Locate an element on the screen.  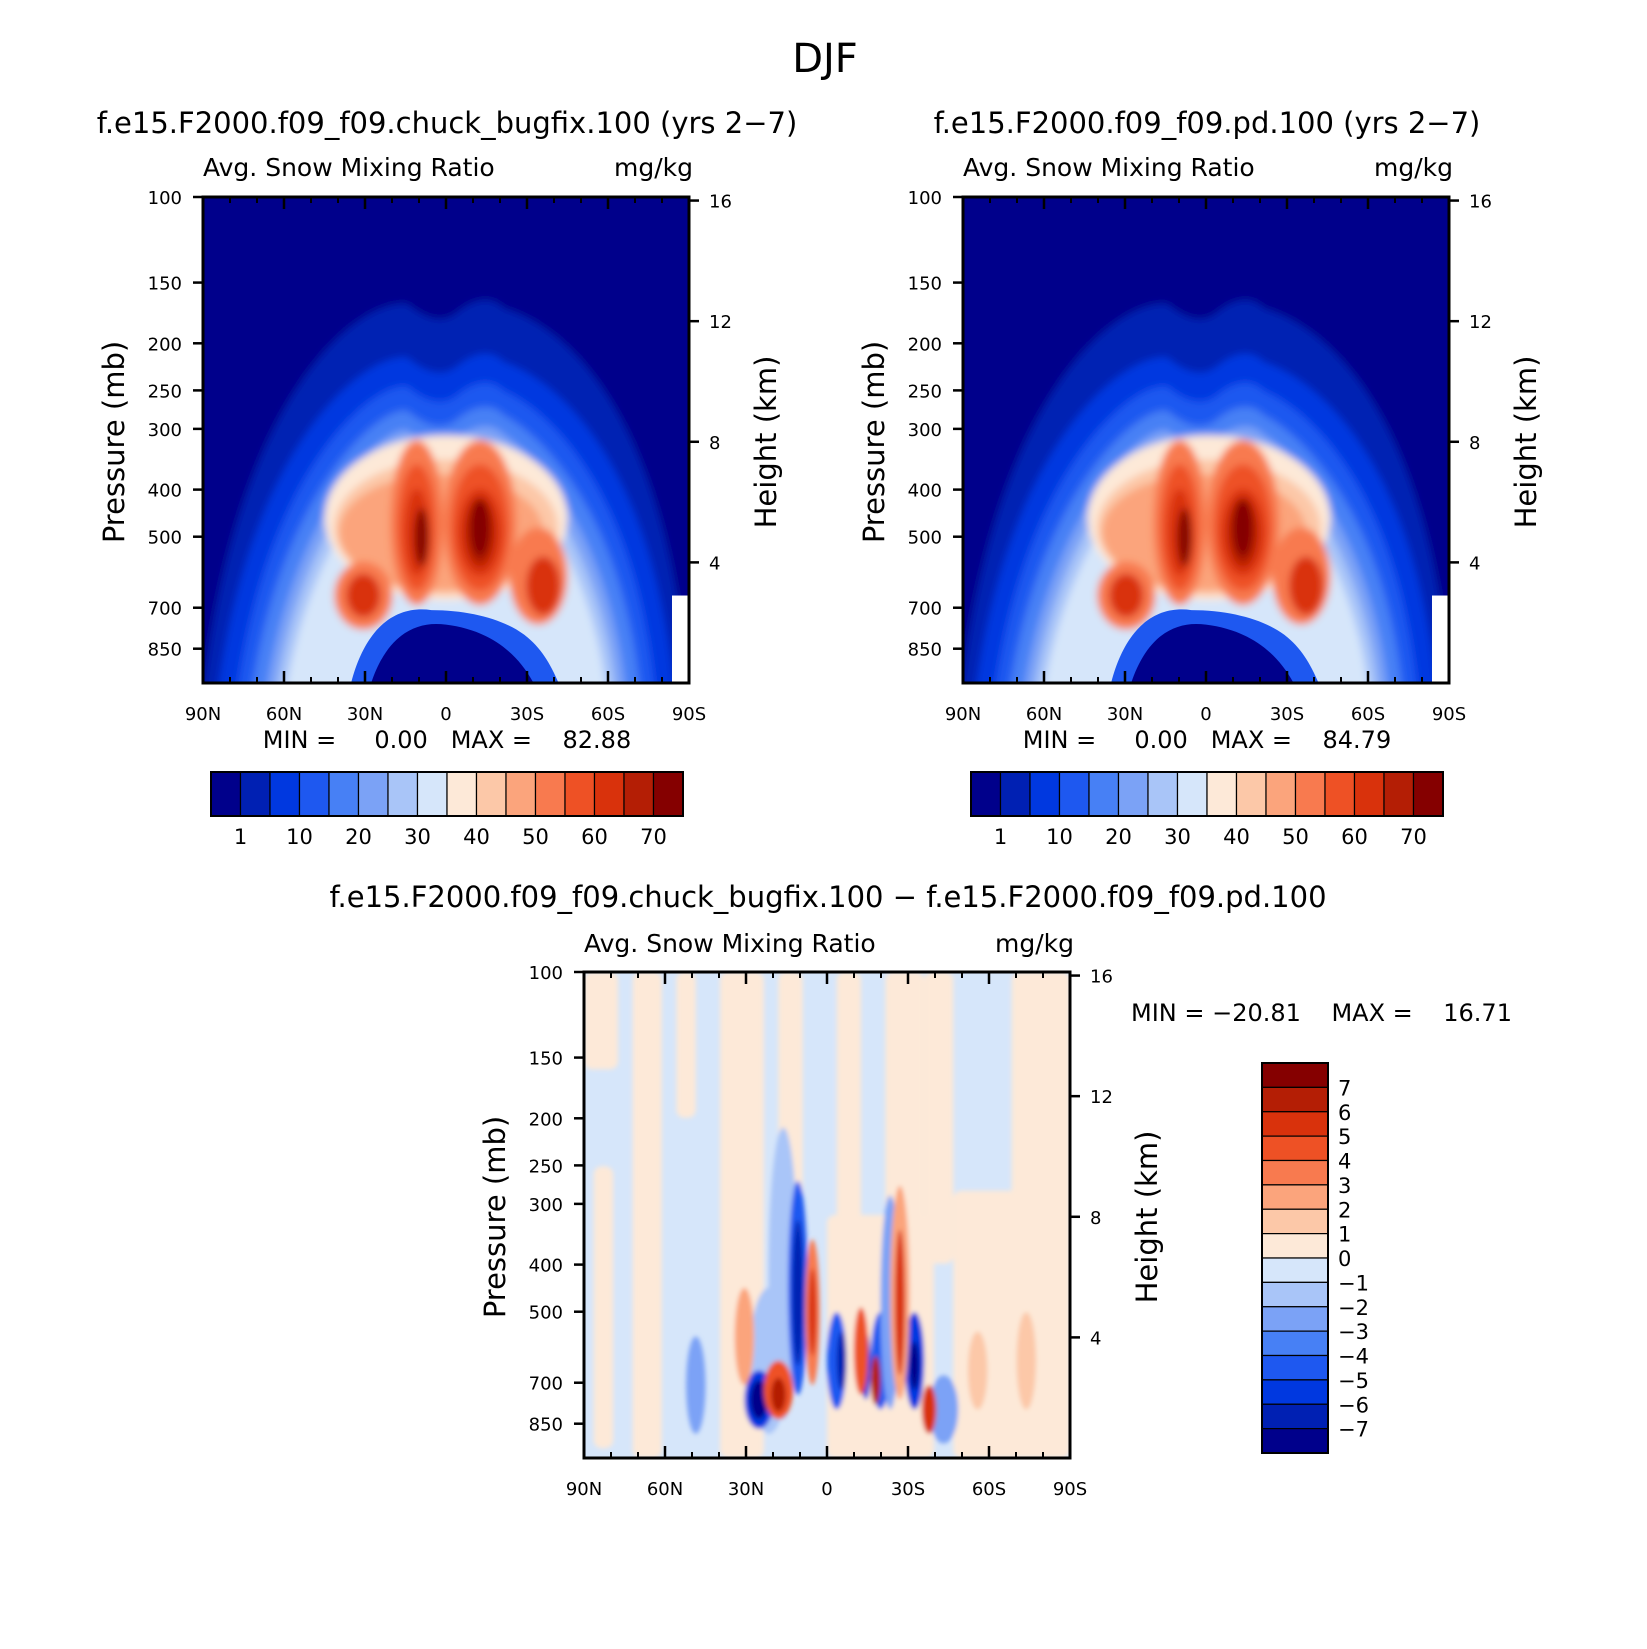
y-tick-label: 850 is located at coordinates (925, 650).